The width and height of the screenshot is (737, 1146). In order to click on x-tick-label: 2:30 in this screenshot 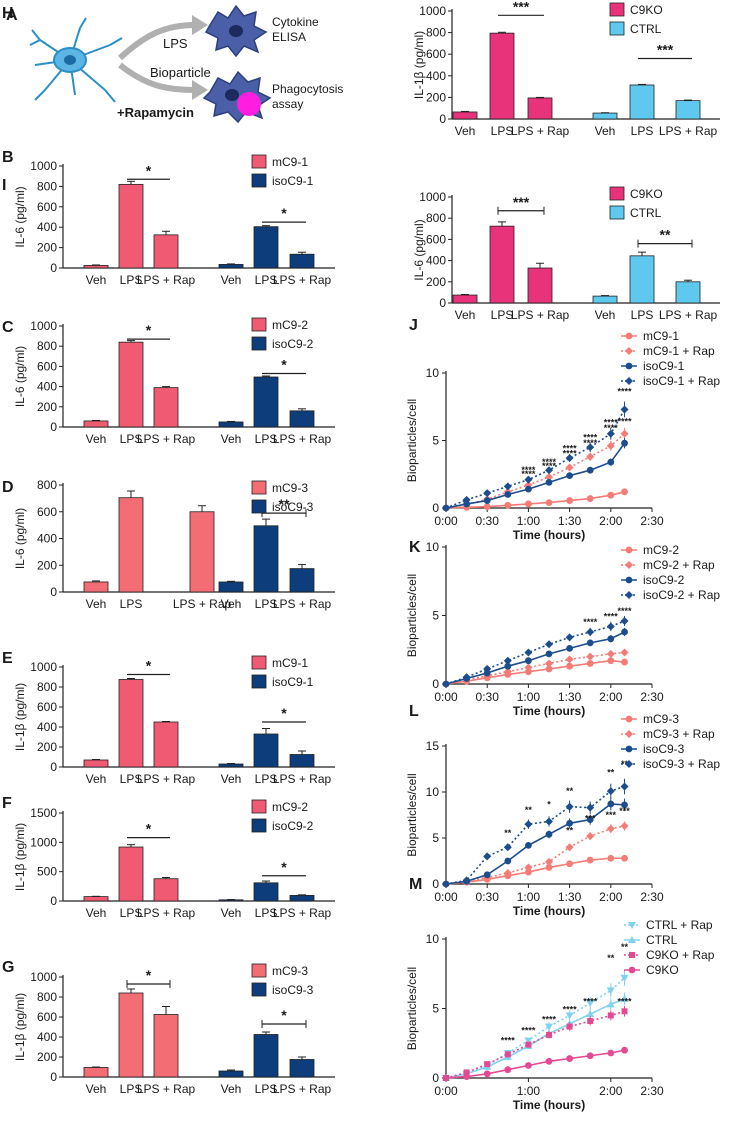, I will do `click(652, 521)`.